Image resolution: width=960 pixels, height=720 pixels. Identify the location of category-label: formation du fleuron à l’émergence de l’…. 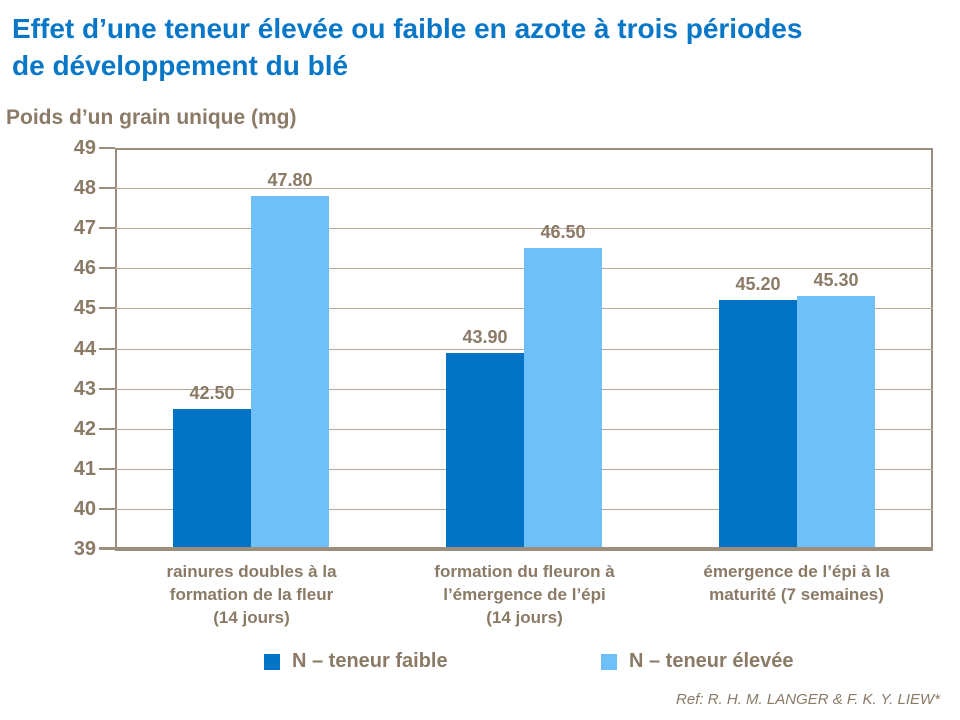
(524, 594).